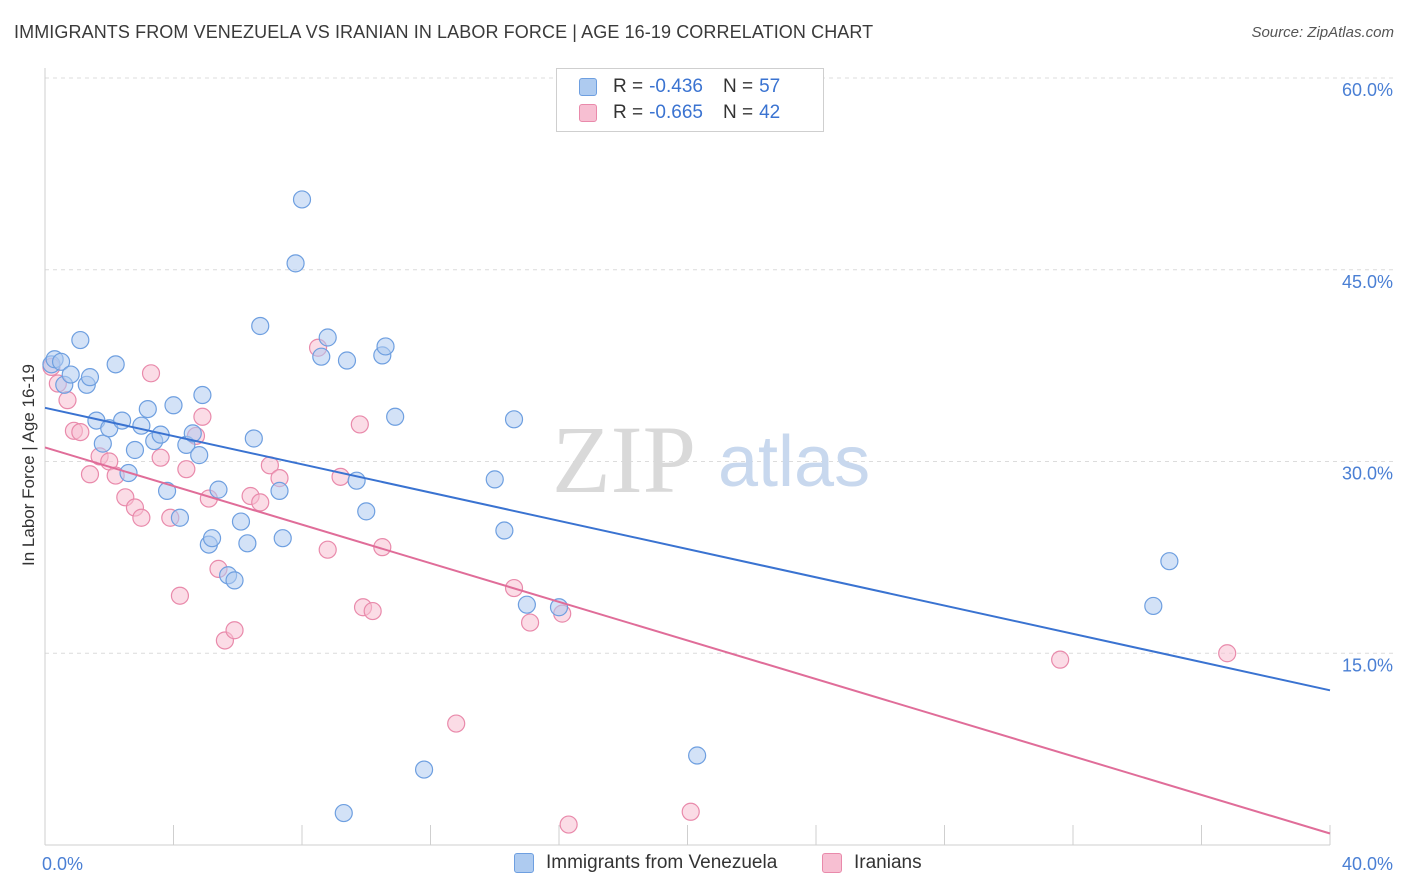 Image resolution: width=1406 pixels, height=892 pixels. I want to click on legend-item-venezuela: Immigrants from Venezuela, so click(645, 863).